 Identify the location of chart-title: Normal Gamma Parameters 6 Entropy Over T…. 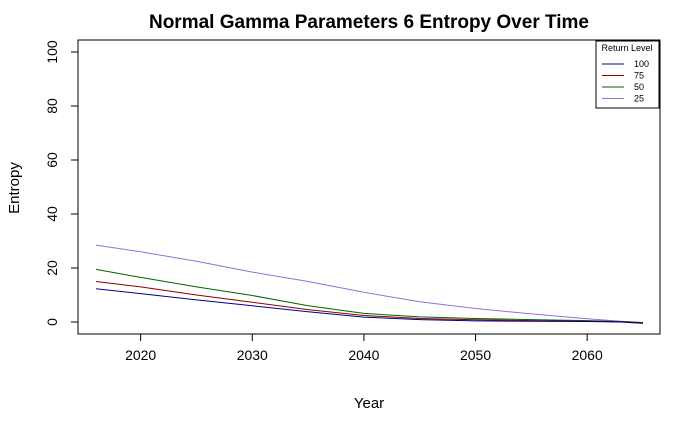
(369, 22).